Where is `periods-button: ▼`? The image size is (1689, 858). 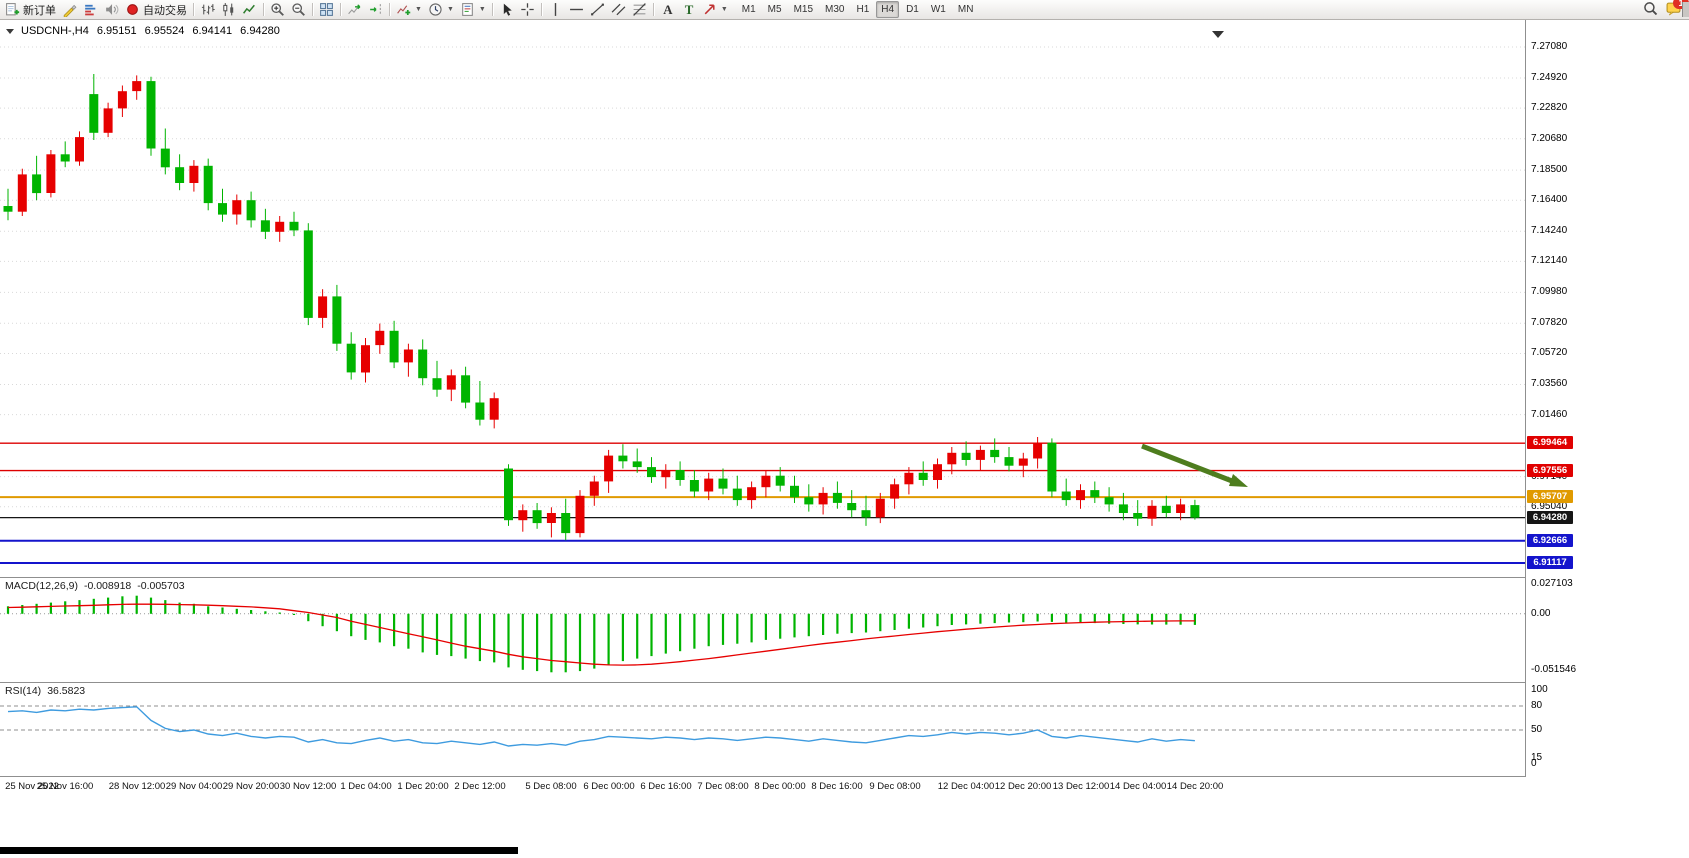 periods-button: ▼ is located at coordinates (441, 9).